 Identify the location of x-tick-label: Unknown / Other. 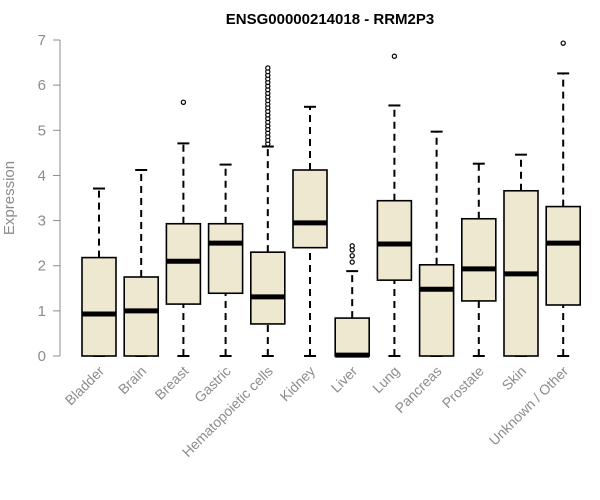
(529, 406).